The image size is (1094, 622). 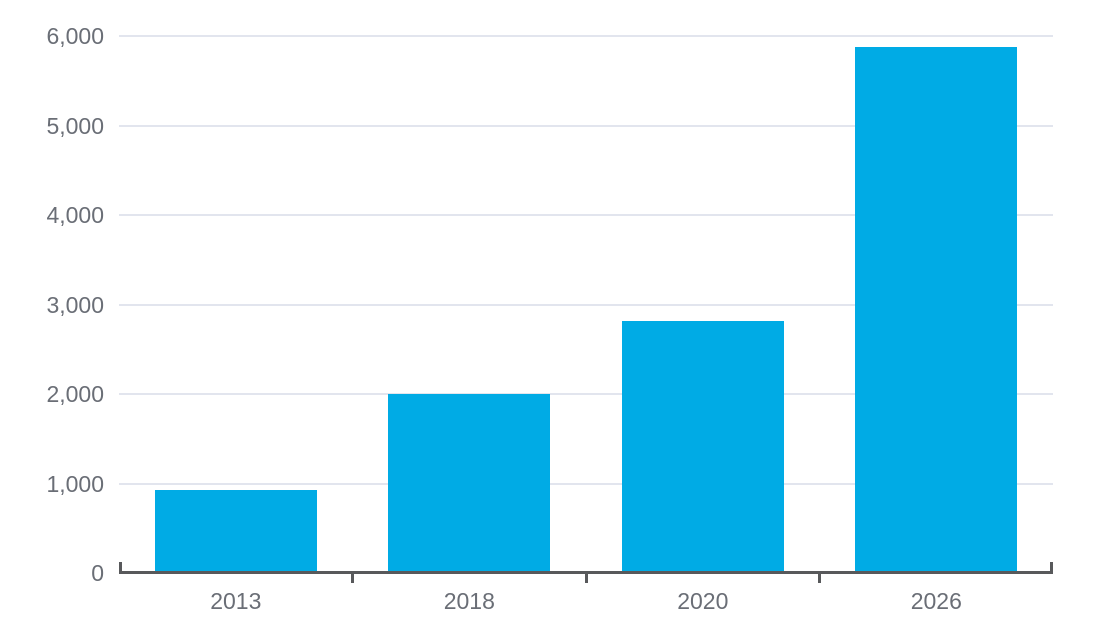 I want to click on y-tick-label: 6,000, so click(x=75, y=36).